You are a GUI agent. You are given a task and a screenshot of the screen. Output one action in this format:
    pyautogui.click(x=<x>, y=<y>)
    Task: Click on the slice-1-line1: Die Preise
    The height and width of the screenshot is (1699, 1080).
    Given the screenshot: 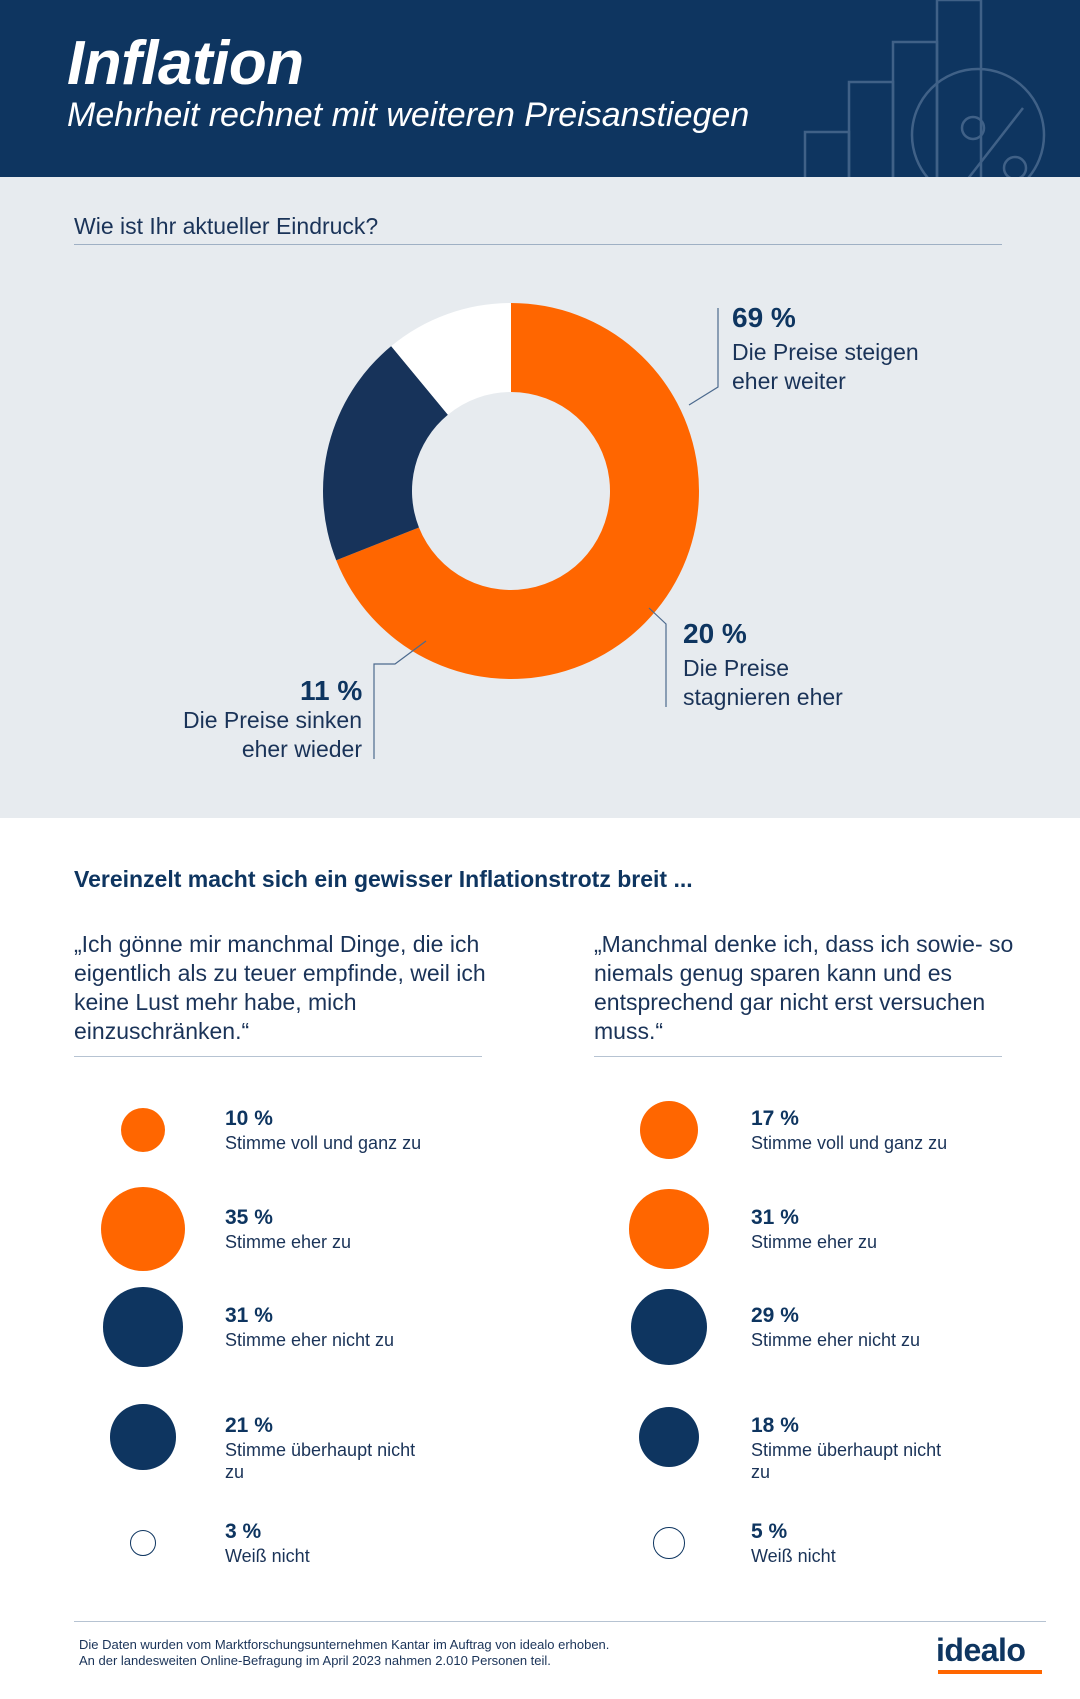 What is the action you would take?
    pyautogui.click(x=736, y=668)
    